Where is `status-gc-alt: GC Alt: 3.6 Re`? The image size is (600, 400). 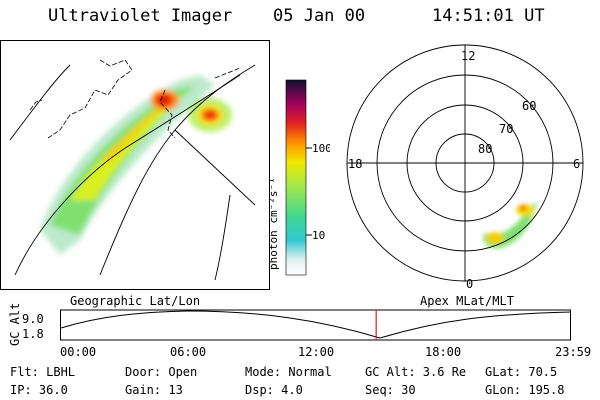 status-gc-alt: GC Alt: 3.6 Re is located at coordinates (416, 372).